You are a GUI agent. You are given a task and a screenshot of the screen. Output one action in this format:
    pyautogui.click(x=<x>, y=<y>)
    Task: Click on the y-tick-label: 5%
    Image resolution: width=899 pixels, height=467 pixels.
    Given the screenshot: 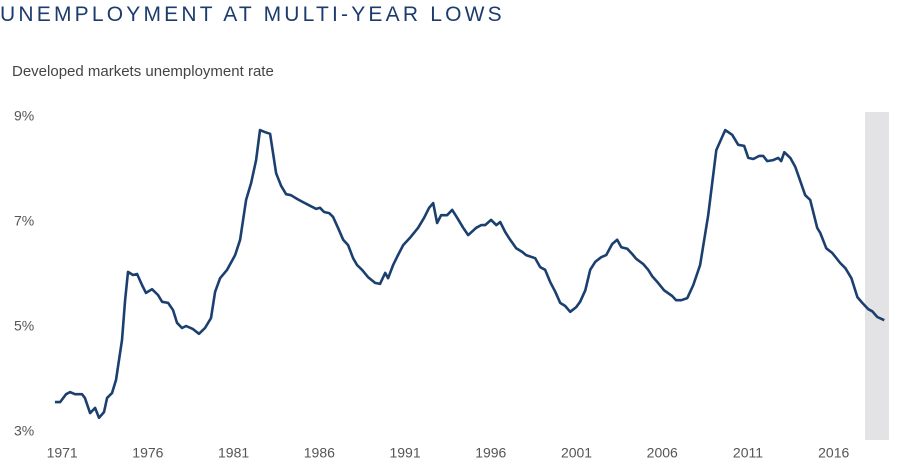 What is the action you would take?
    pyautogui.click(x=24, y=326)
    